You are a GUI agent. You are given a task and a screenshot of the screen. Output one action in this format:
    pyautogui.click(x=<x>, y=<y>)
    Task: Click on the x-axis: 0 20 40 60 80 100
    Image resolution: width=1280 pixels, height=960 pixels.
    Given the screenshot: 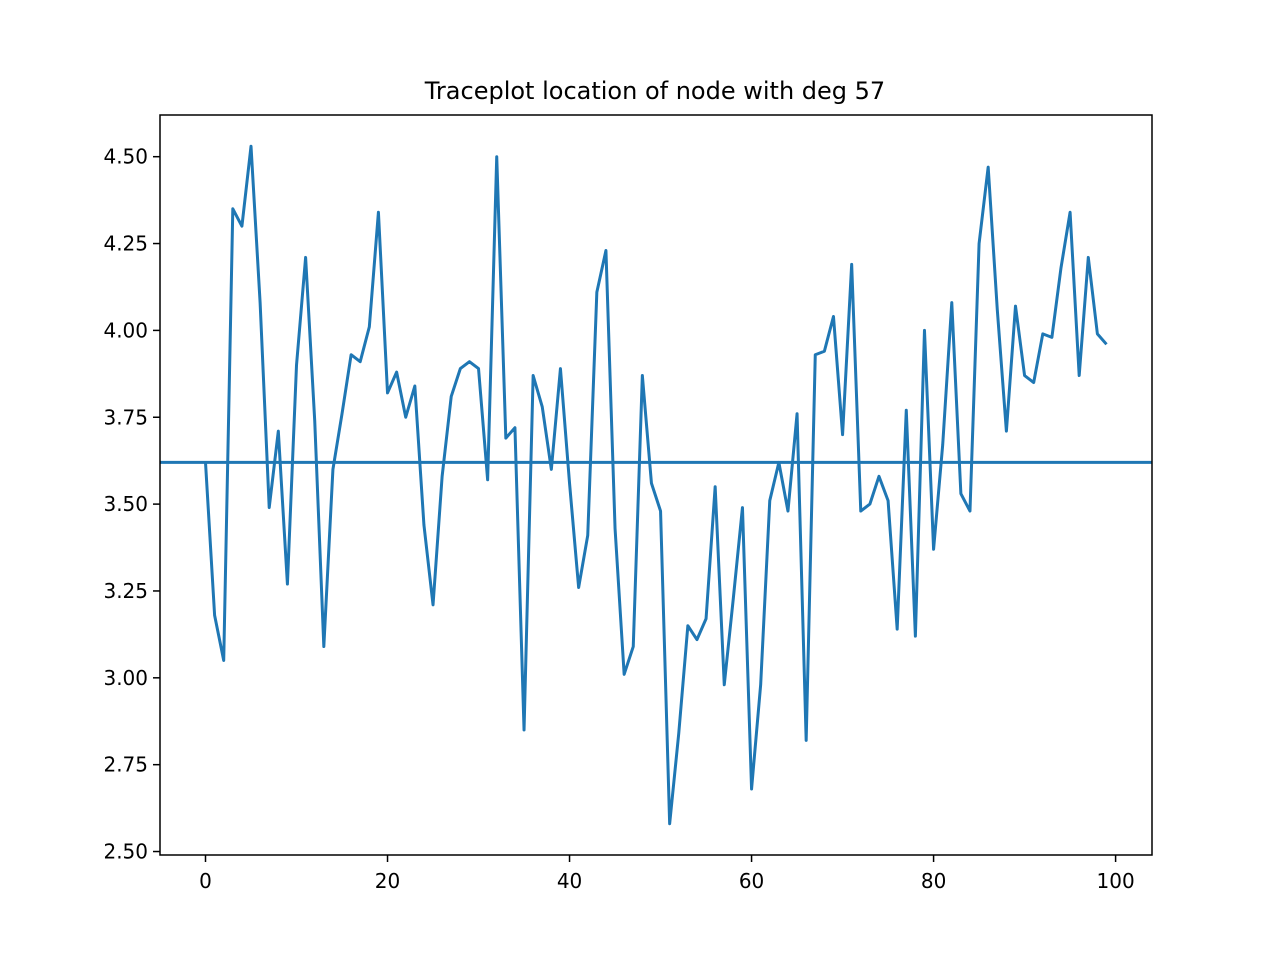 What is the action you would take?
    pyautogui.click(x=667, y=874)
    